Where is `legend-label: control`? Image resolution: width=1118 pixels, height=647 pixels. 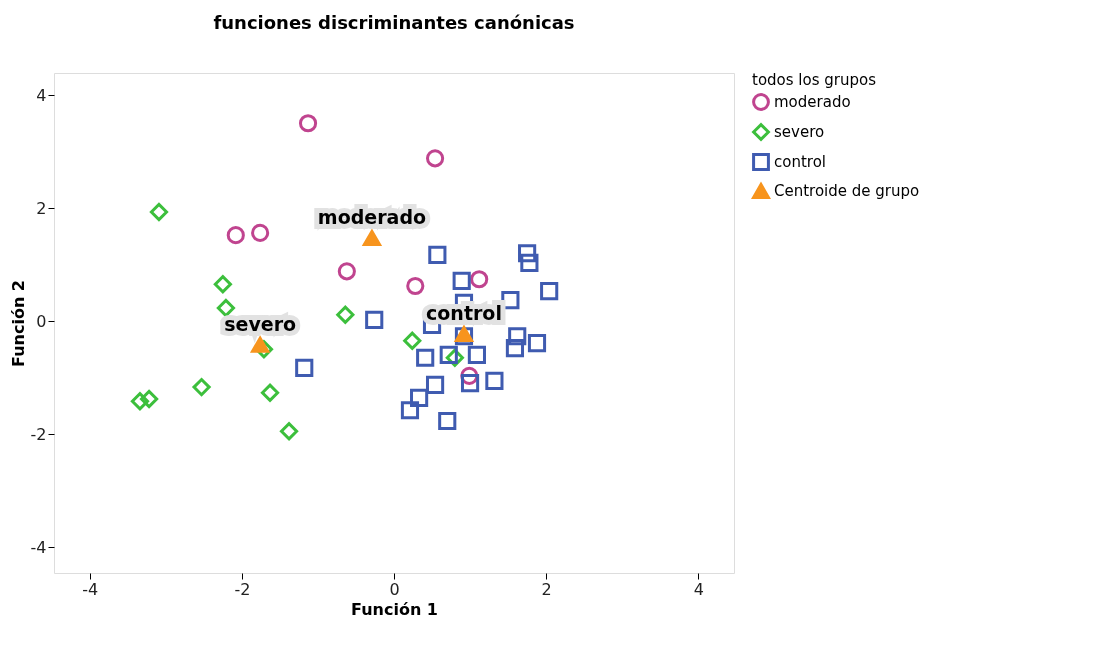 legend-label: control is located at coordinates (800, 162).